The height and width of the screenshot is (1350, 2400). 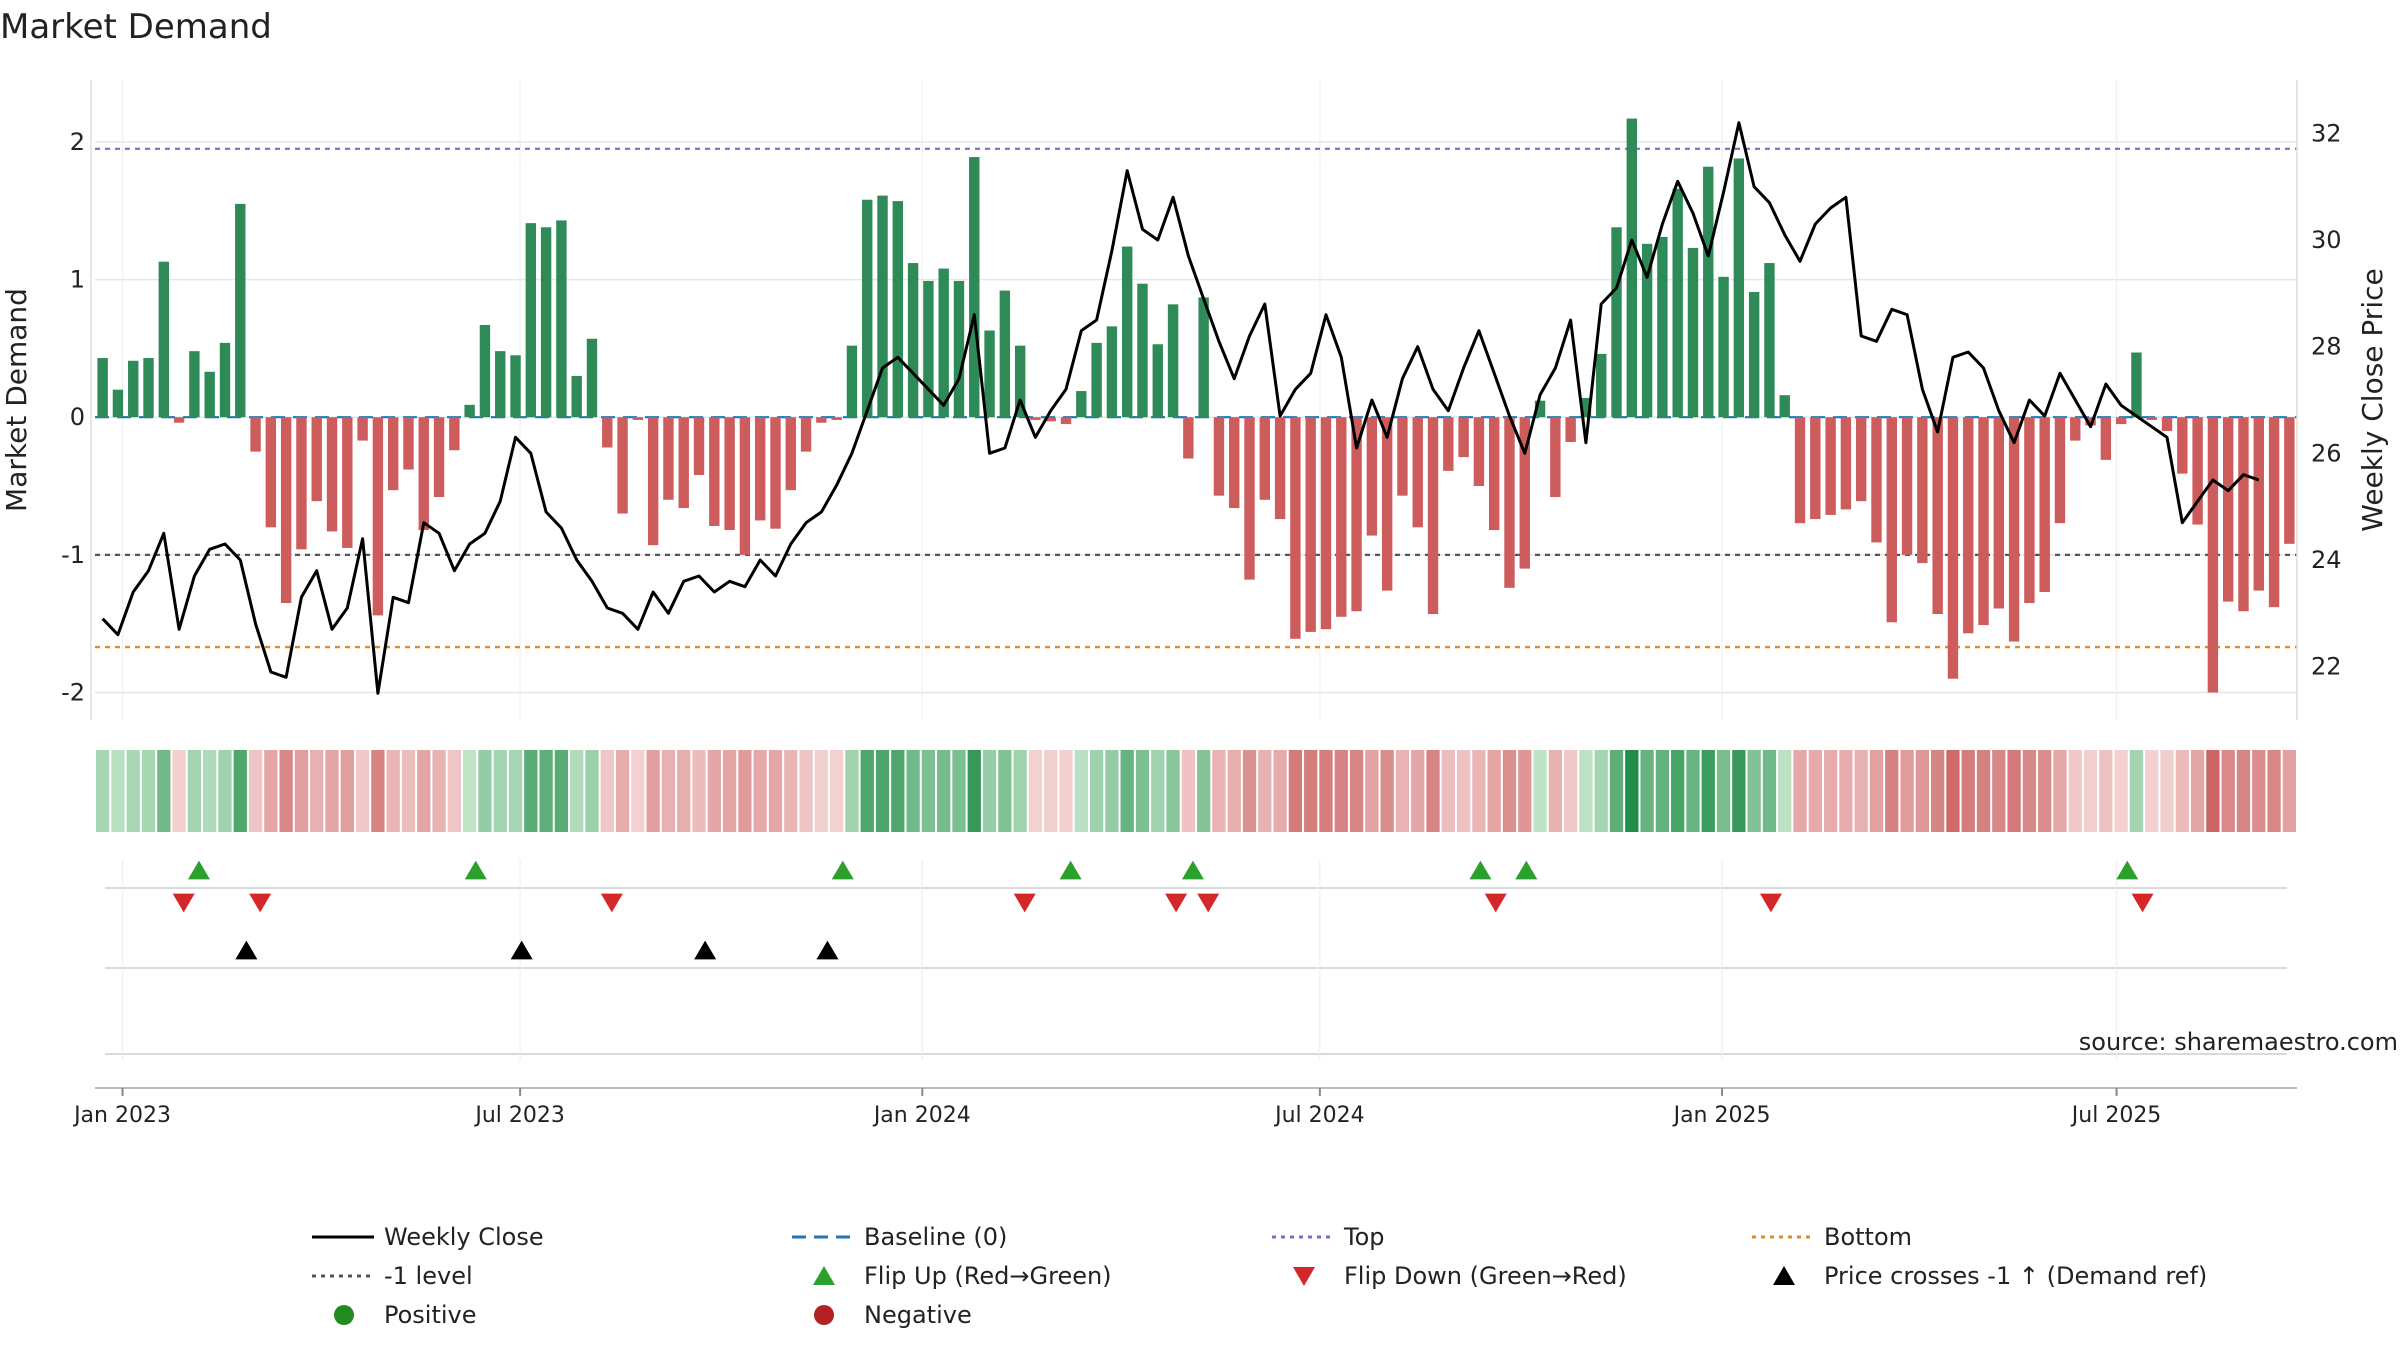 I want to click on x-tick-label: Jan 2023, so click(x=121, y=1115).